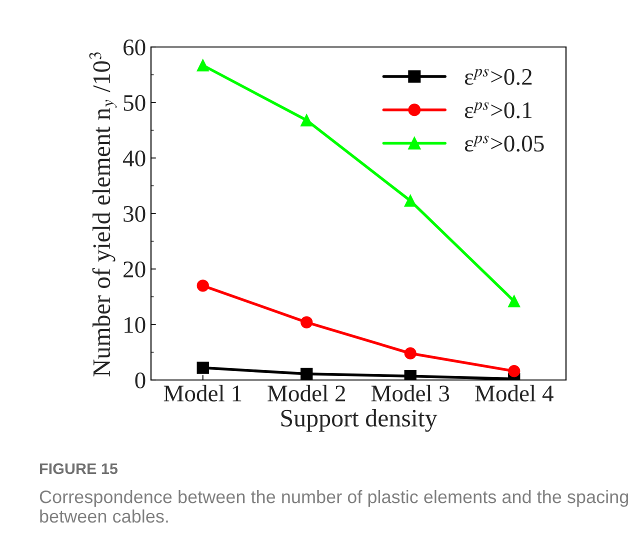  Describe the element at coordinates (498, 76) in the screenshot. I see `legend-label: ε$^{ps}$>0.2` at that location.